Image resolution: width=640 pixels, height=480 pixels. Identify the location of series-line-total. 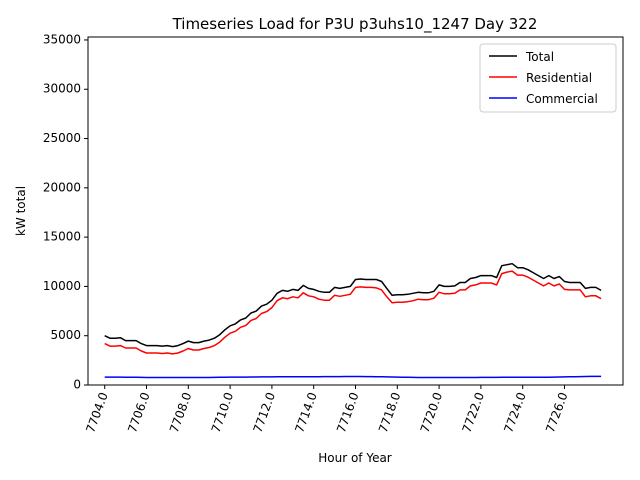
(353, 305).